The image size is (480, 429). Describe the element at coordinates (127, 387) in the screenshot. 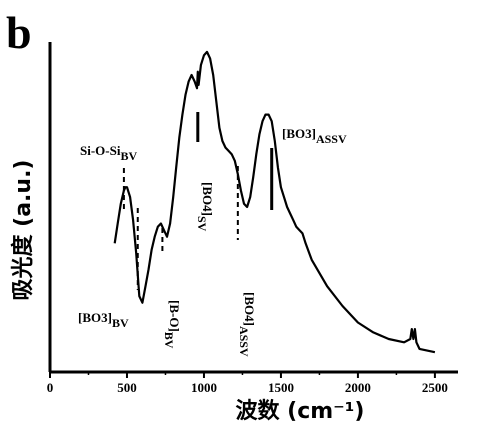

I see `x-tick-label: 500` at that location.